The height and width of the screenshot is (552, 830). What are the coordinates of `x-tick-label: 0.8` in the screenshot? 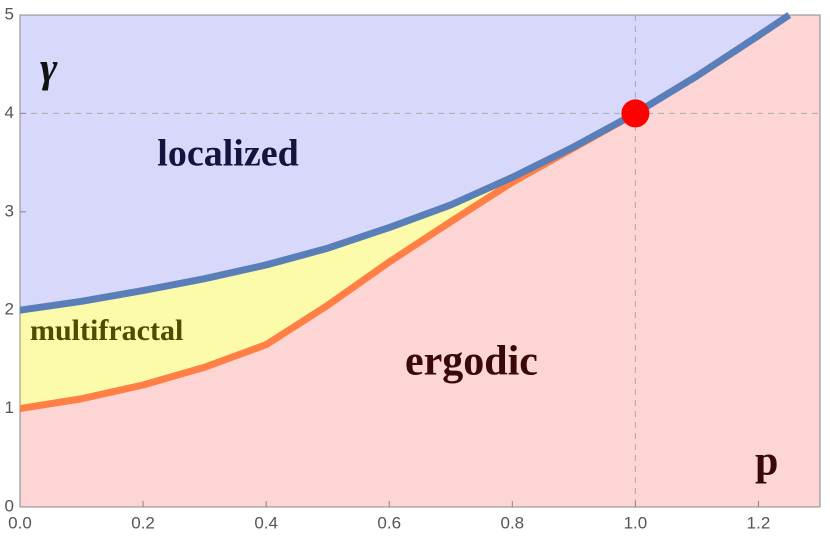 It's located at (512, 522).